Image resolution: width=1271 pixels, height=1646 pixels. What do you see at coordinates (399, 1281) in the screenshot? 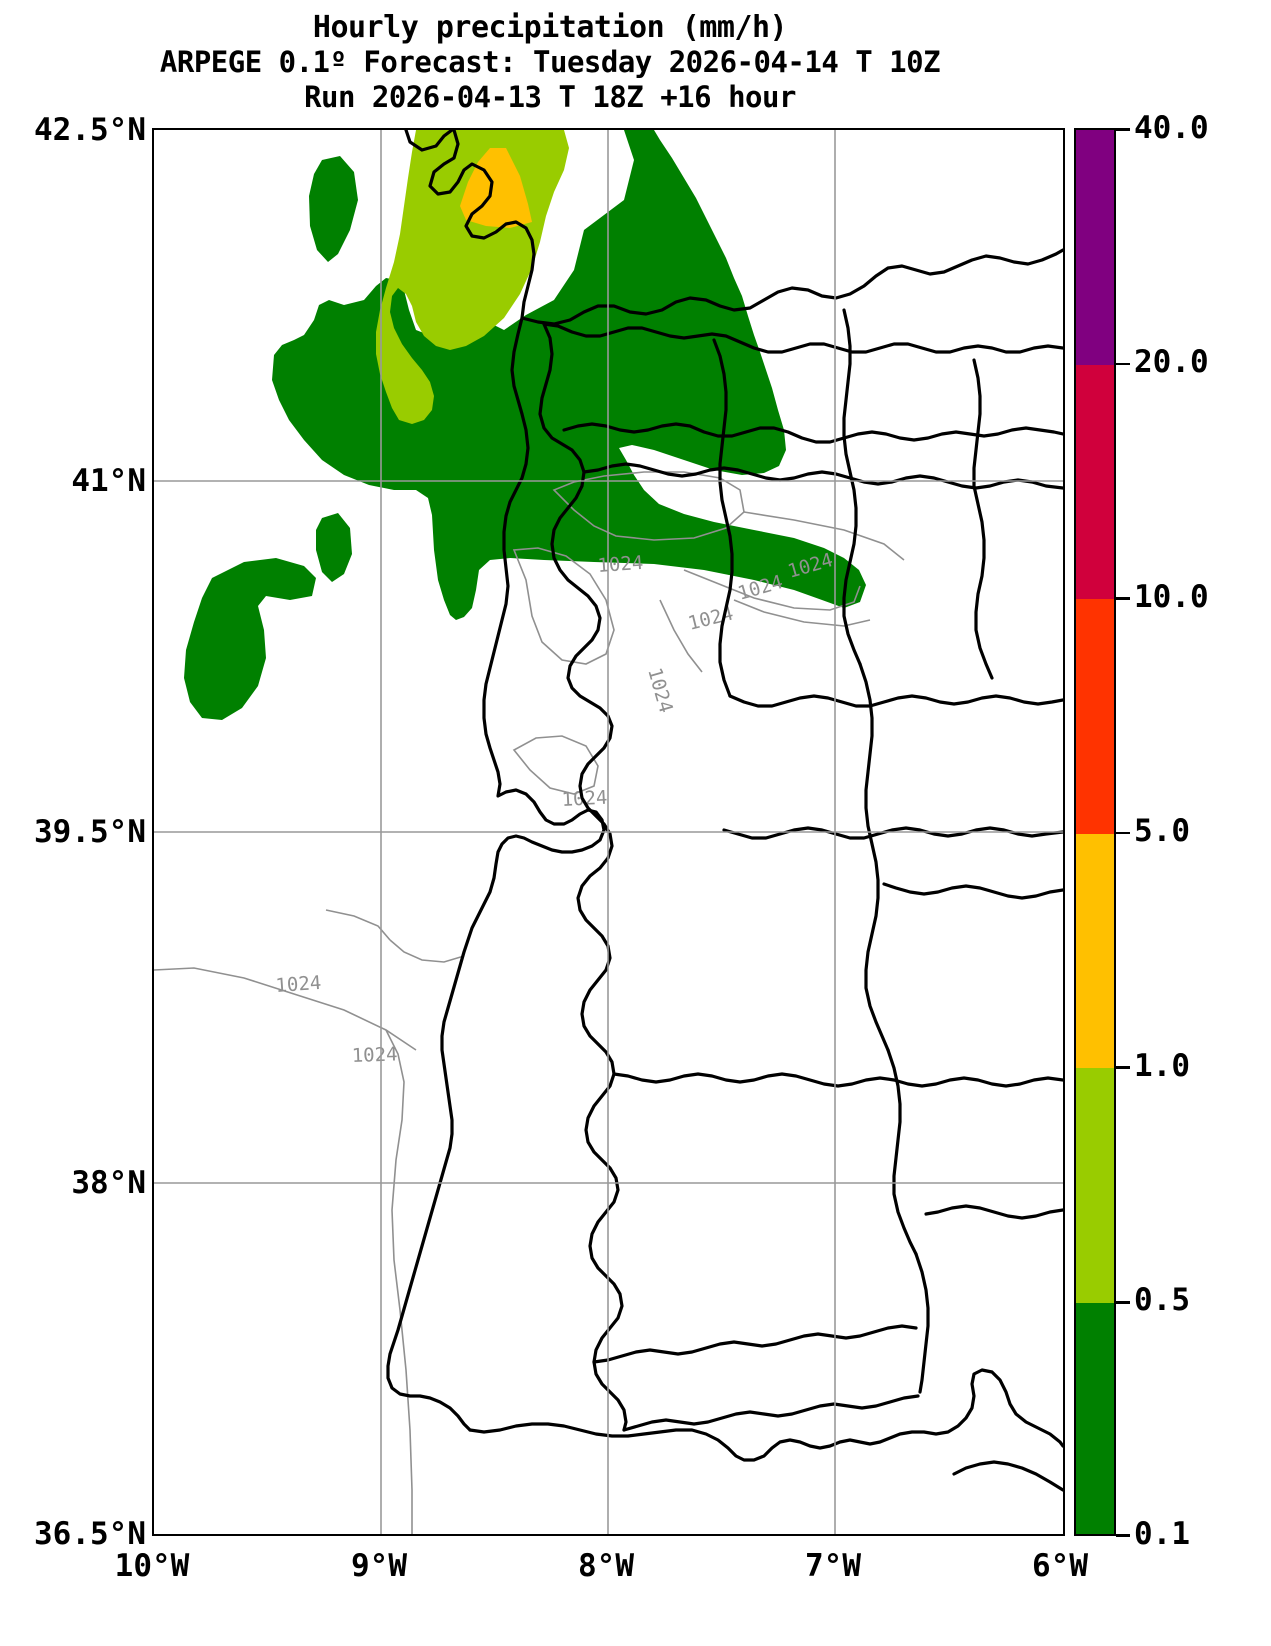
I see `isobar-1024-i` at bounding box center [399, 1281].